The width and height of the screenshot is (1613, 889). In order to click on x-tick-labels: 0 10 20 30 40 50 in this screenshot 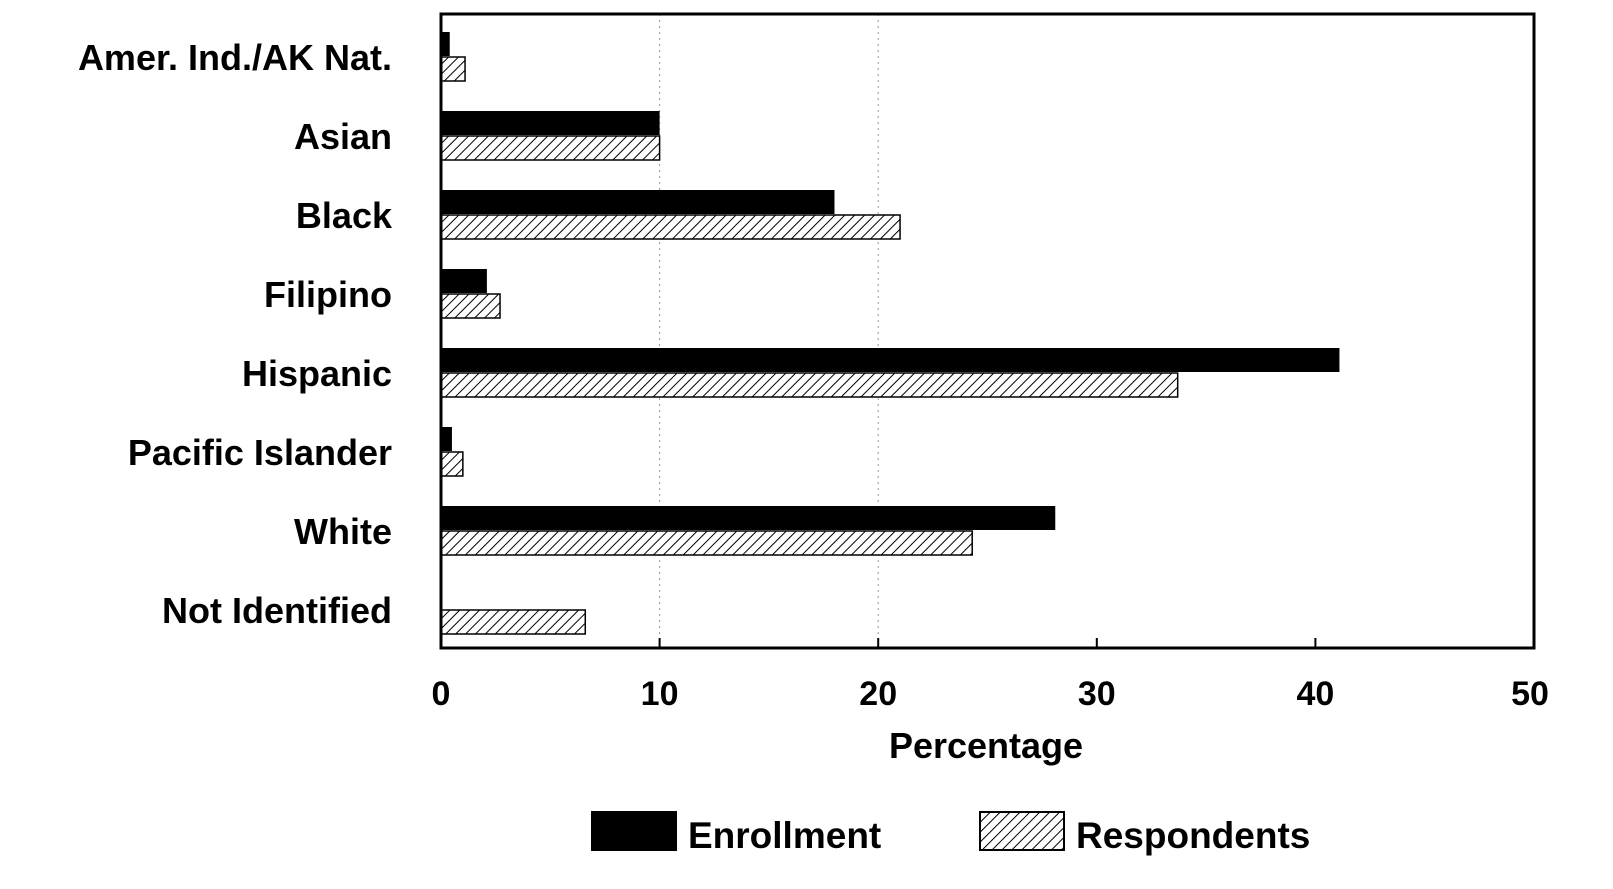, I will do `click(990, 694)`.